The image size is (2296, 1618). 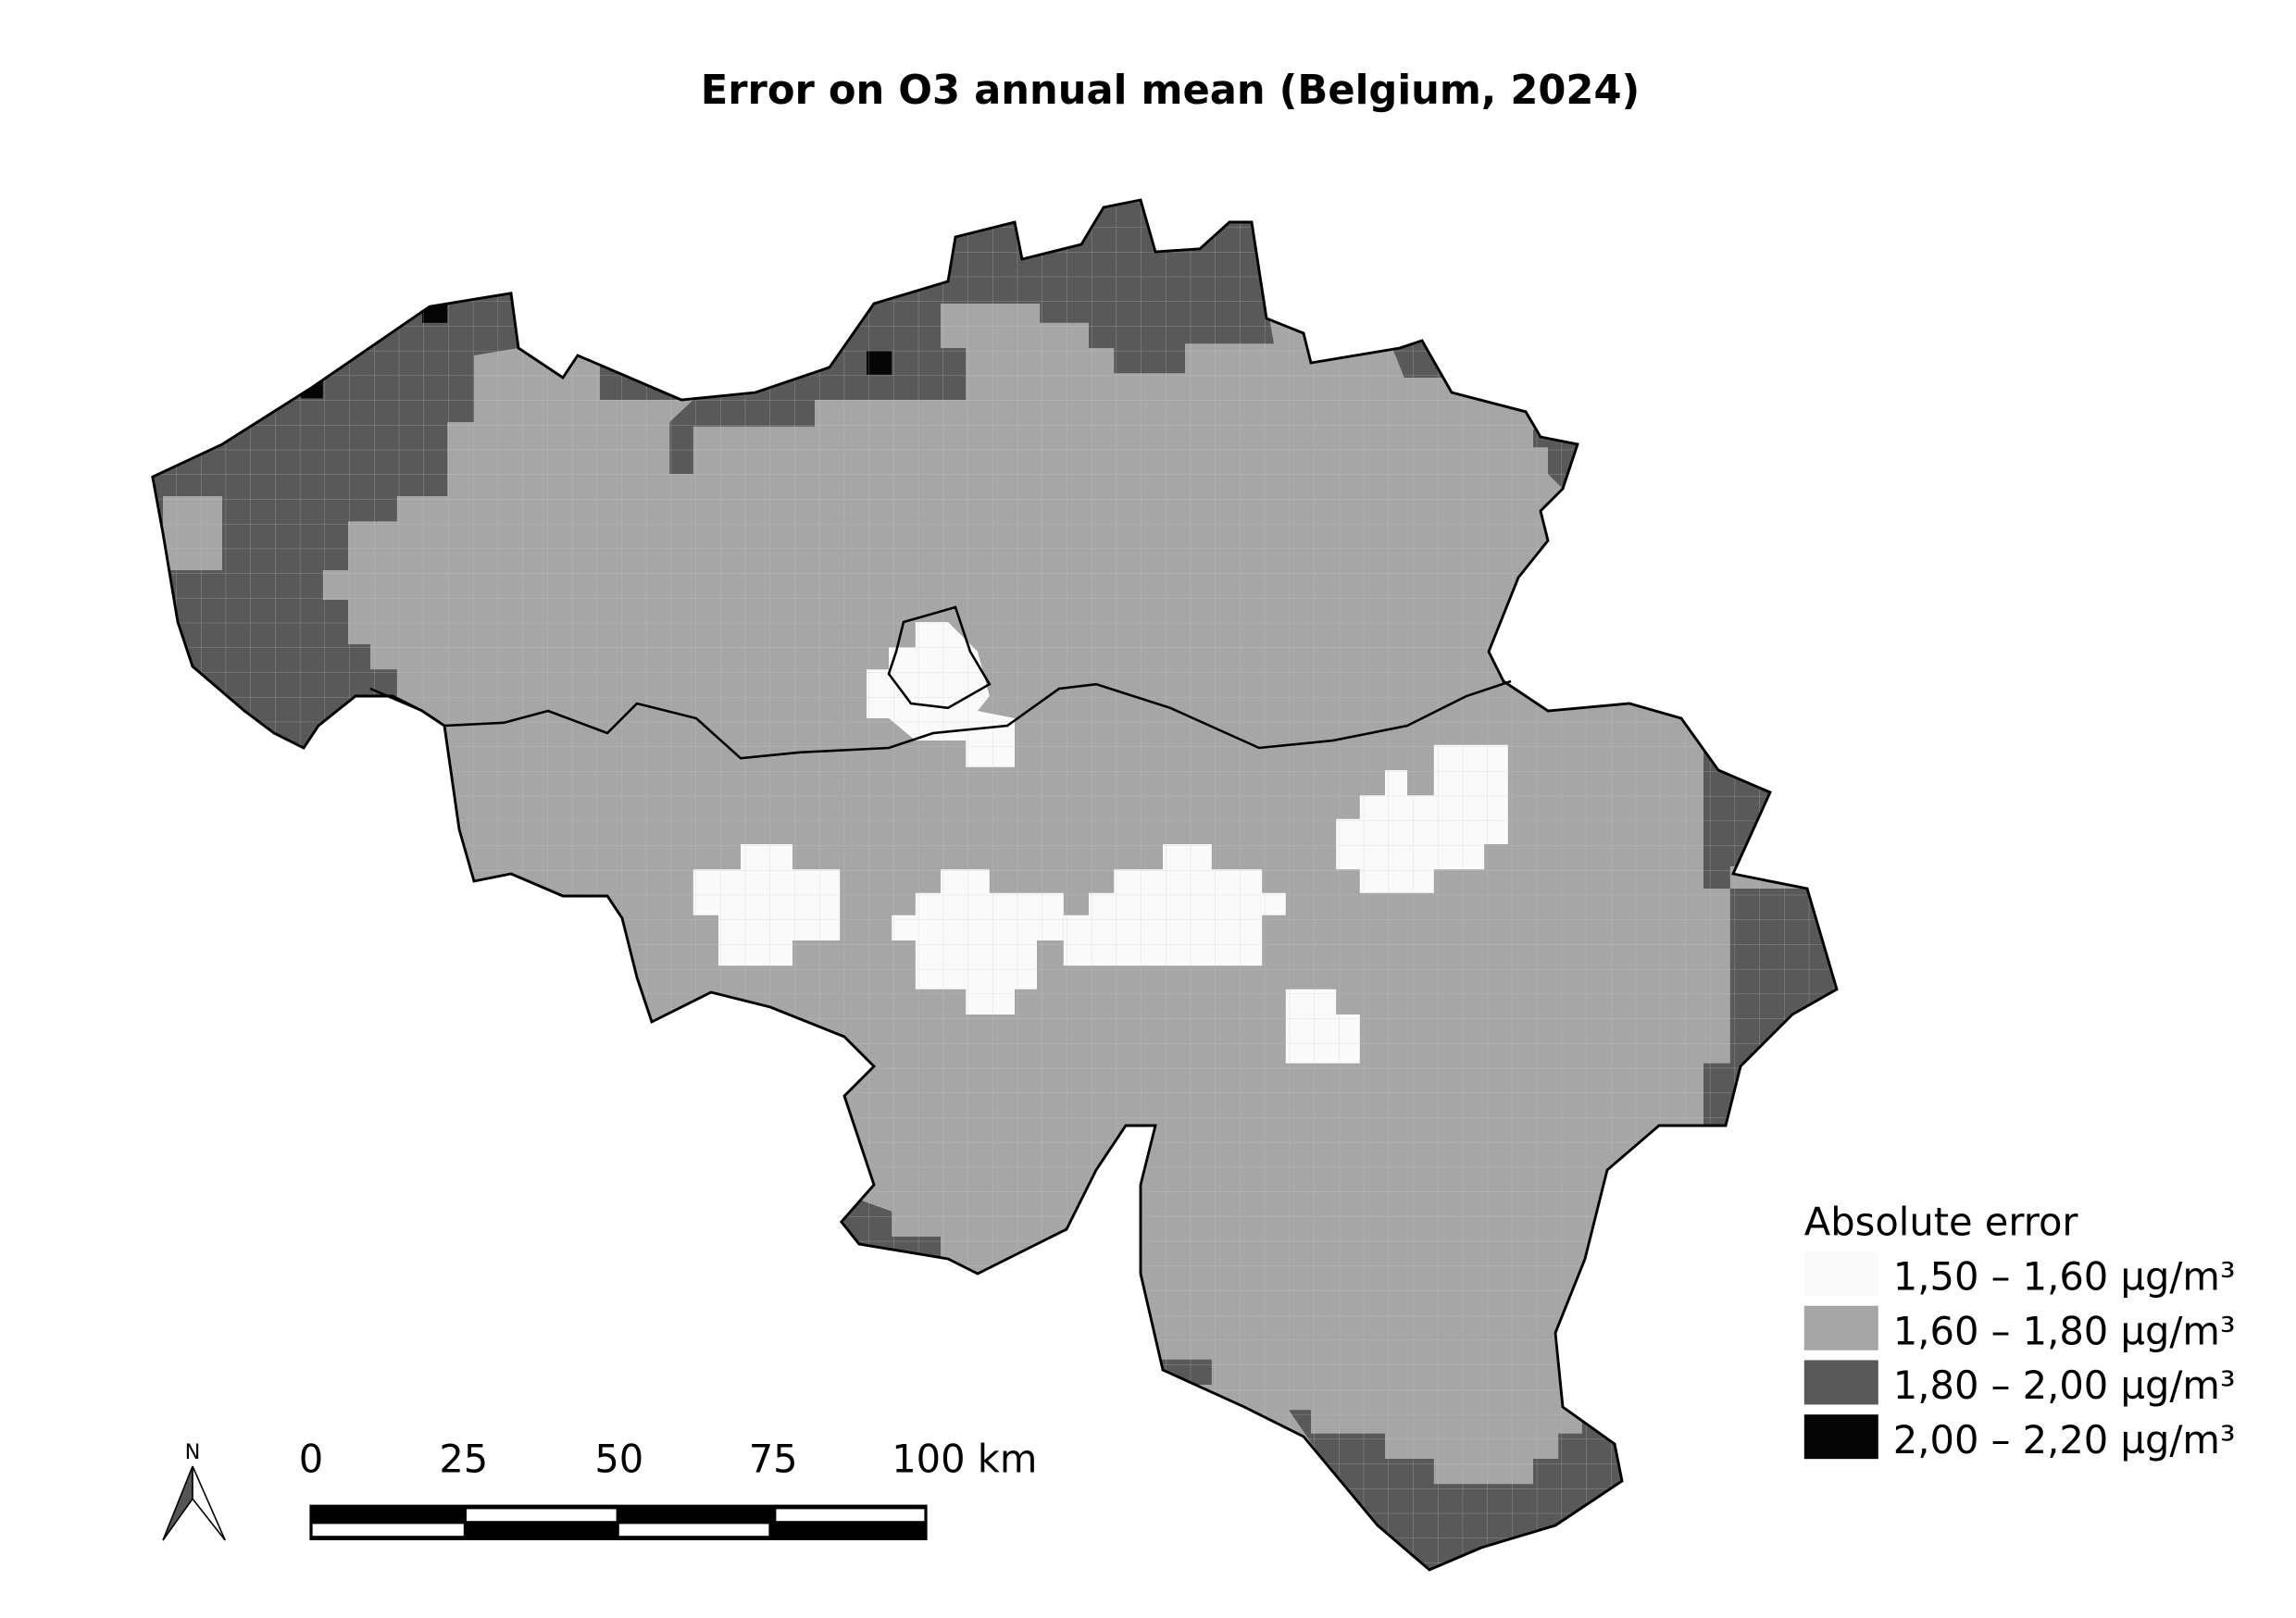 I want to click on scale-tick-50: 50, so click(x=618, y=1458).